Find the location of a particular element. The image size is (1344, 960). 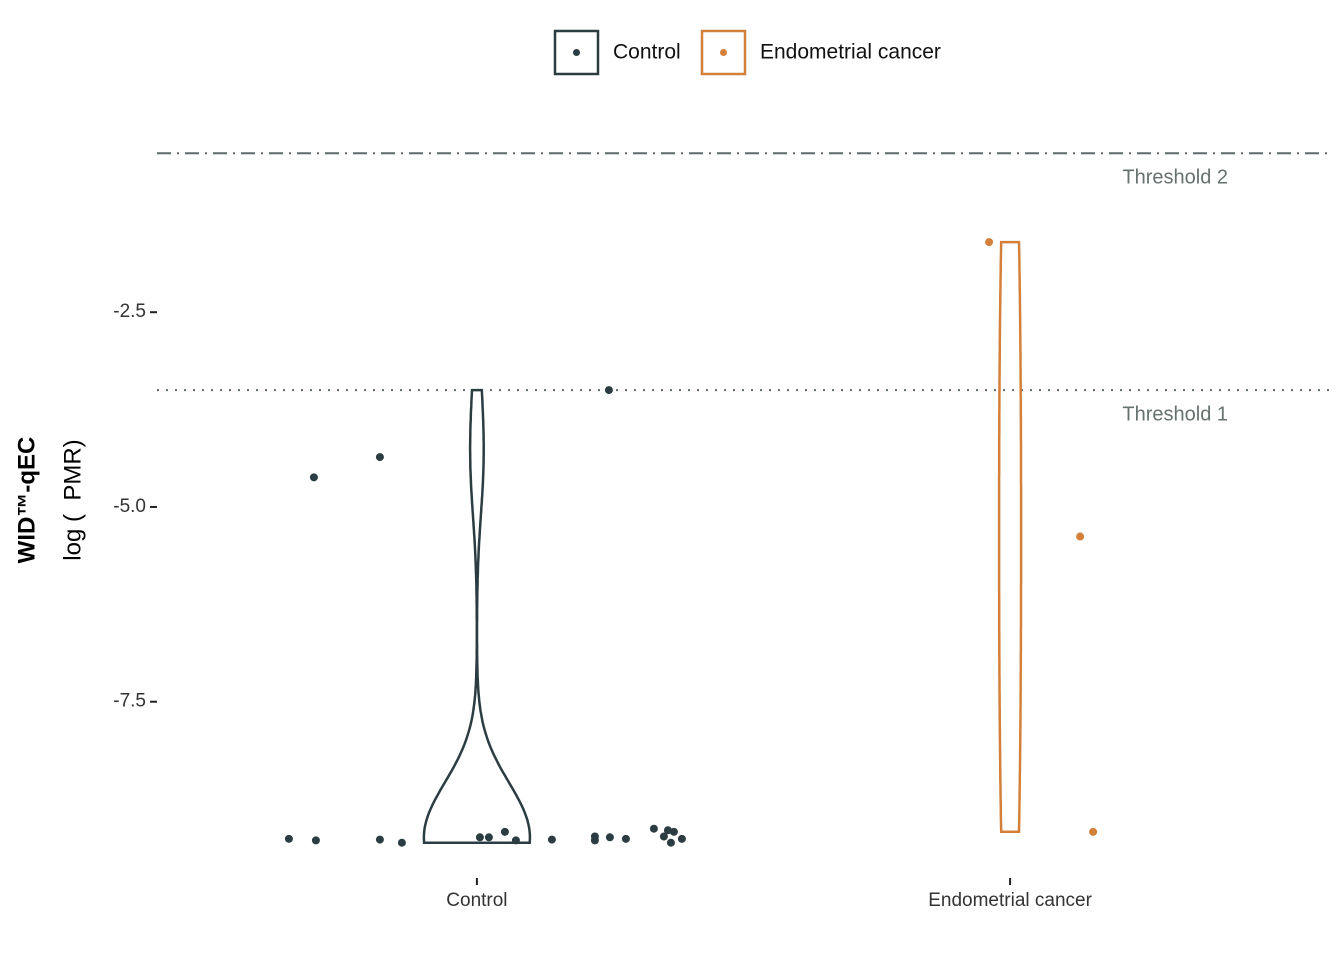

y-tick-label: -2.5 is located at coordinates (129, 311).